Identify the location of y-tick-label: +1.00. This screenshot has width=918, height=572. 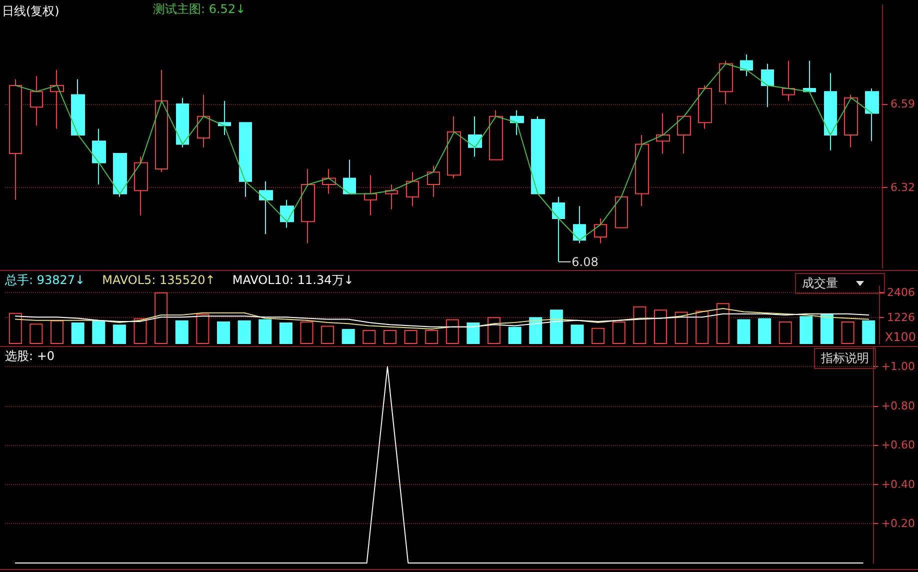
(898, 367).